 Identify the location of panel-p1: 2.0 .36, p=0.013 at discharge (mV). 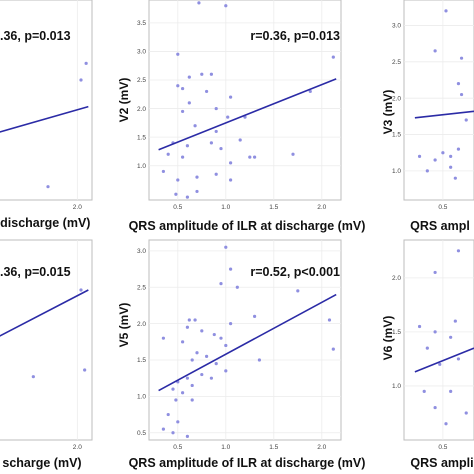
(46, 115).